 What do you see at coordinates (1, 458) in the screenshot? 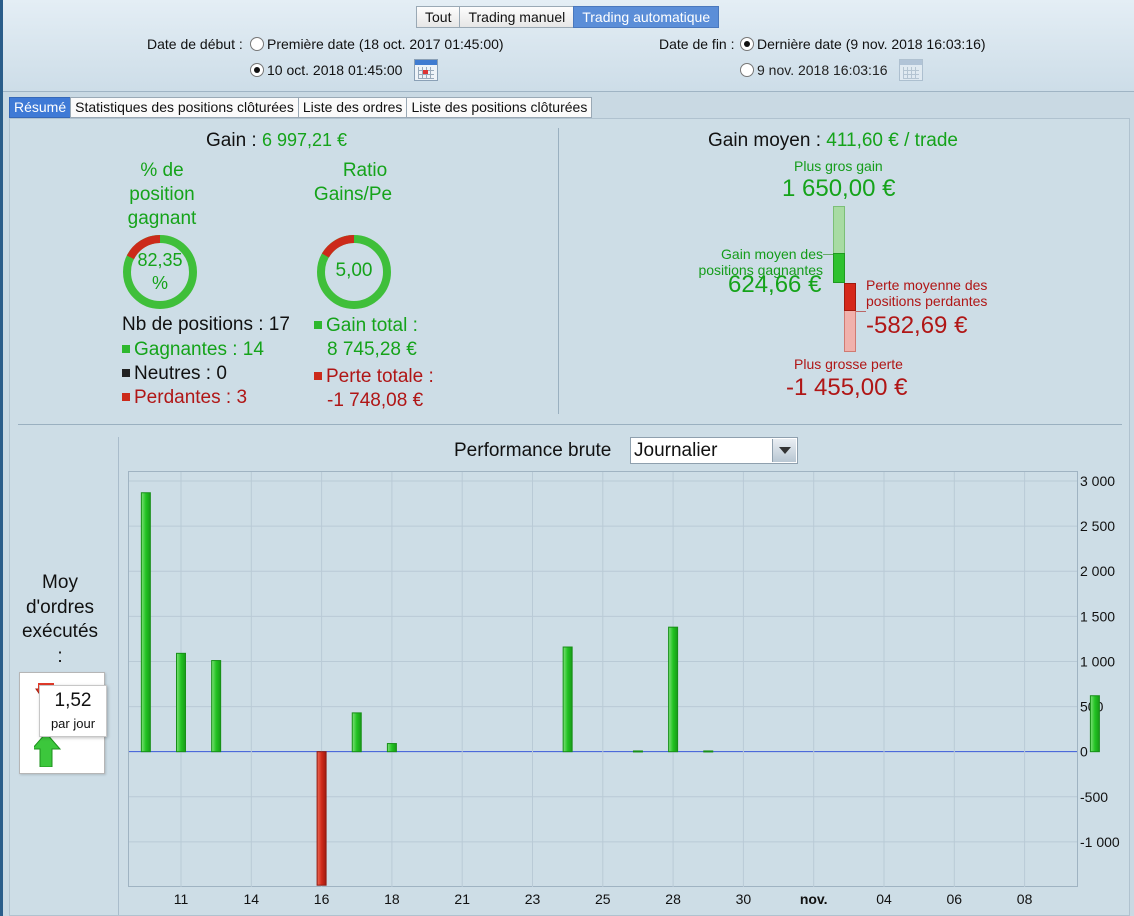
I see `window-edge` at bounding box center [1, 458].